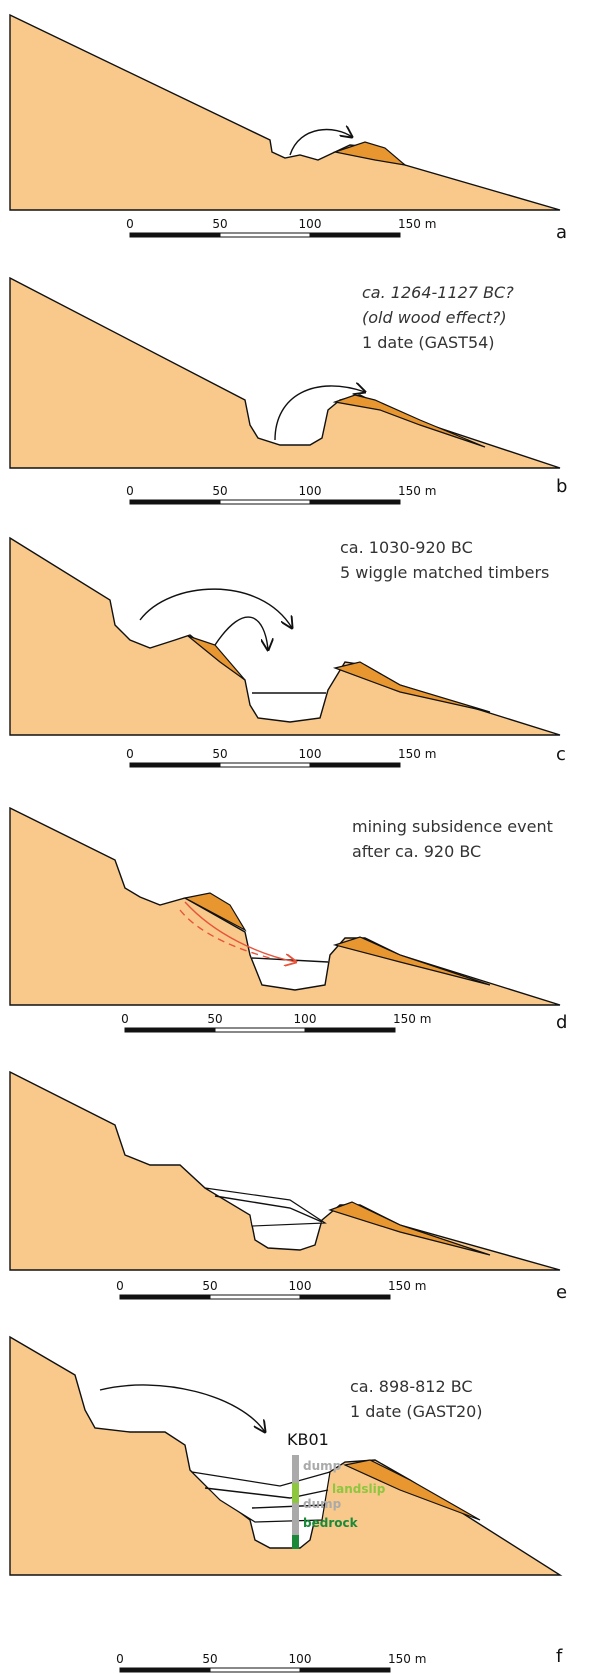 The image size is (611, 1674). Describe the element at coordinates (561, 486) in the screenshot. I see `panel-letter: b` at that location.